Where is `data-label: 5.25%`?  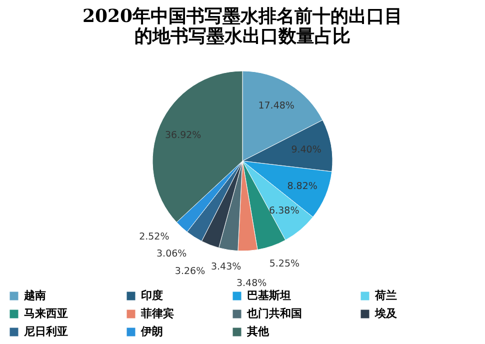
data-label: 5.25% is located at coordinates (284, 264).